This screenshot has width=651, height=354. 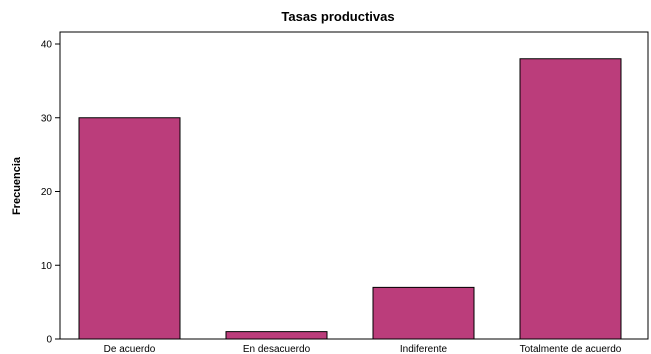 I want to click on y-tick-label: 40, so click(x=47, y=45).